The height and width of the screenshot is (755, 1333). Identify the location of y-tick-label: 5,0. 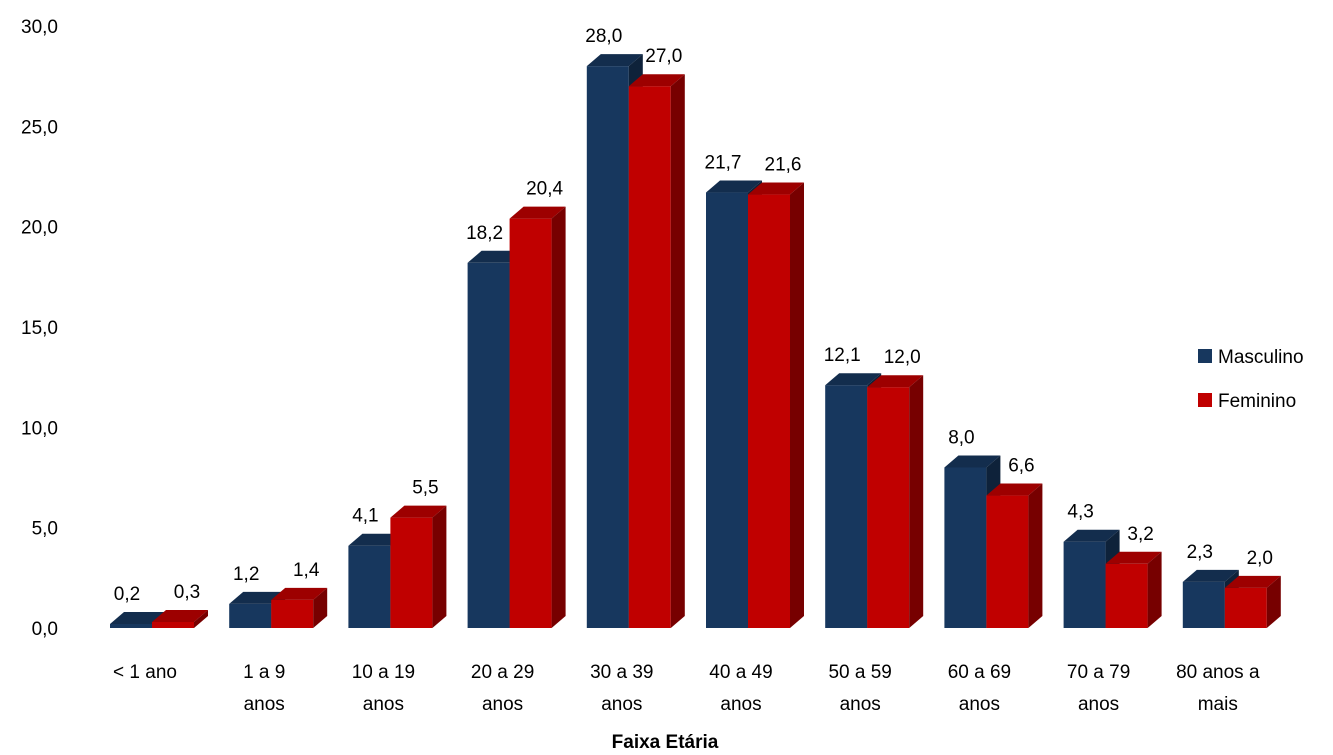
(45, 529).